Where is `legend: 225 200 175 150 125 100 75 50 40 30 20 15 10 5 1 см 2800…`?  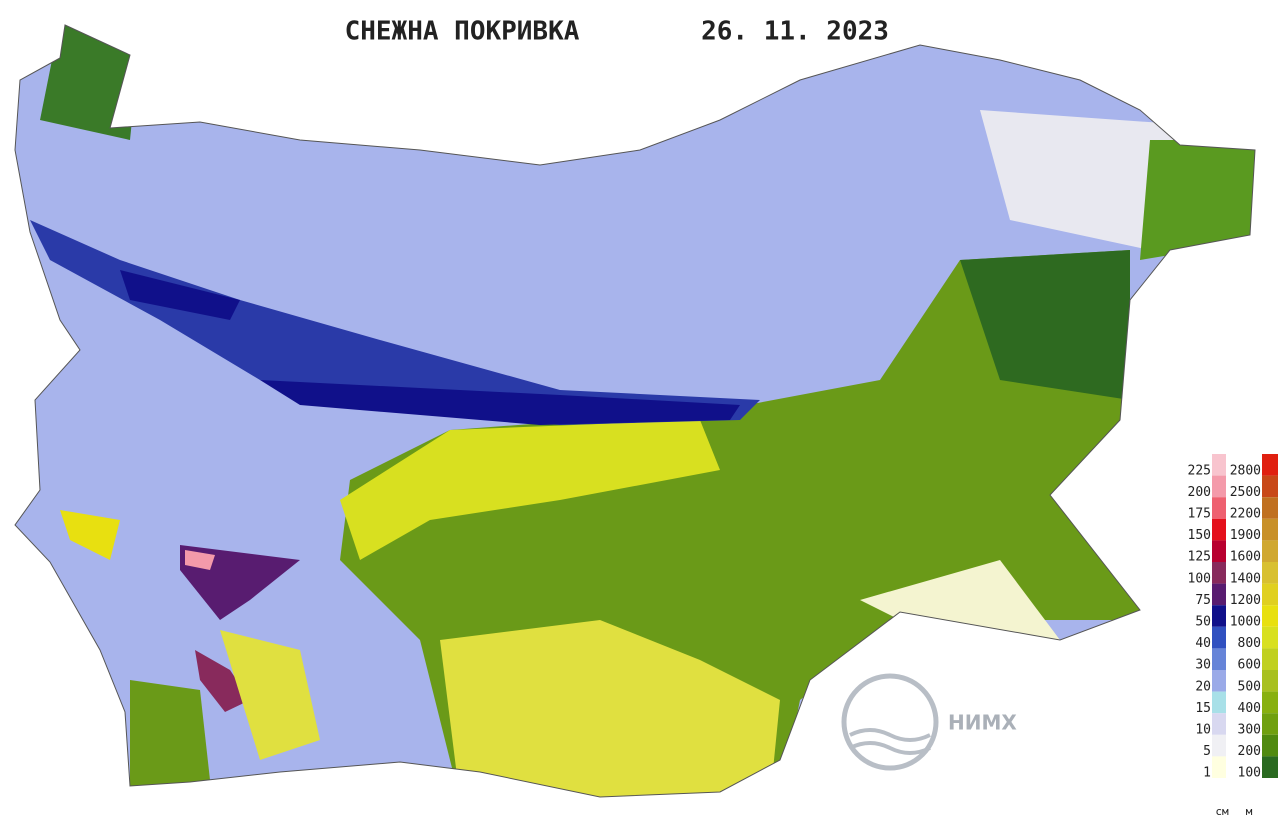
legend: 225 200 175 150 125 100 75 50 40 30 20 15 10 5 1 см 2800… is located at coordinates (1233, 636).